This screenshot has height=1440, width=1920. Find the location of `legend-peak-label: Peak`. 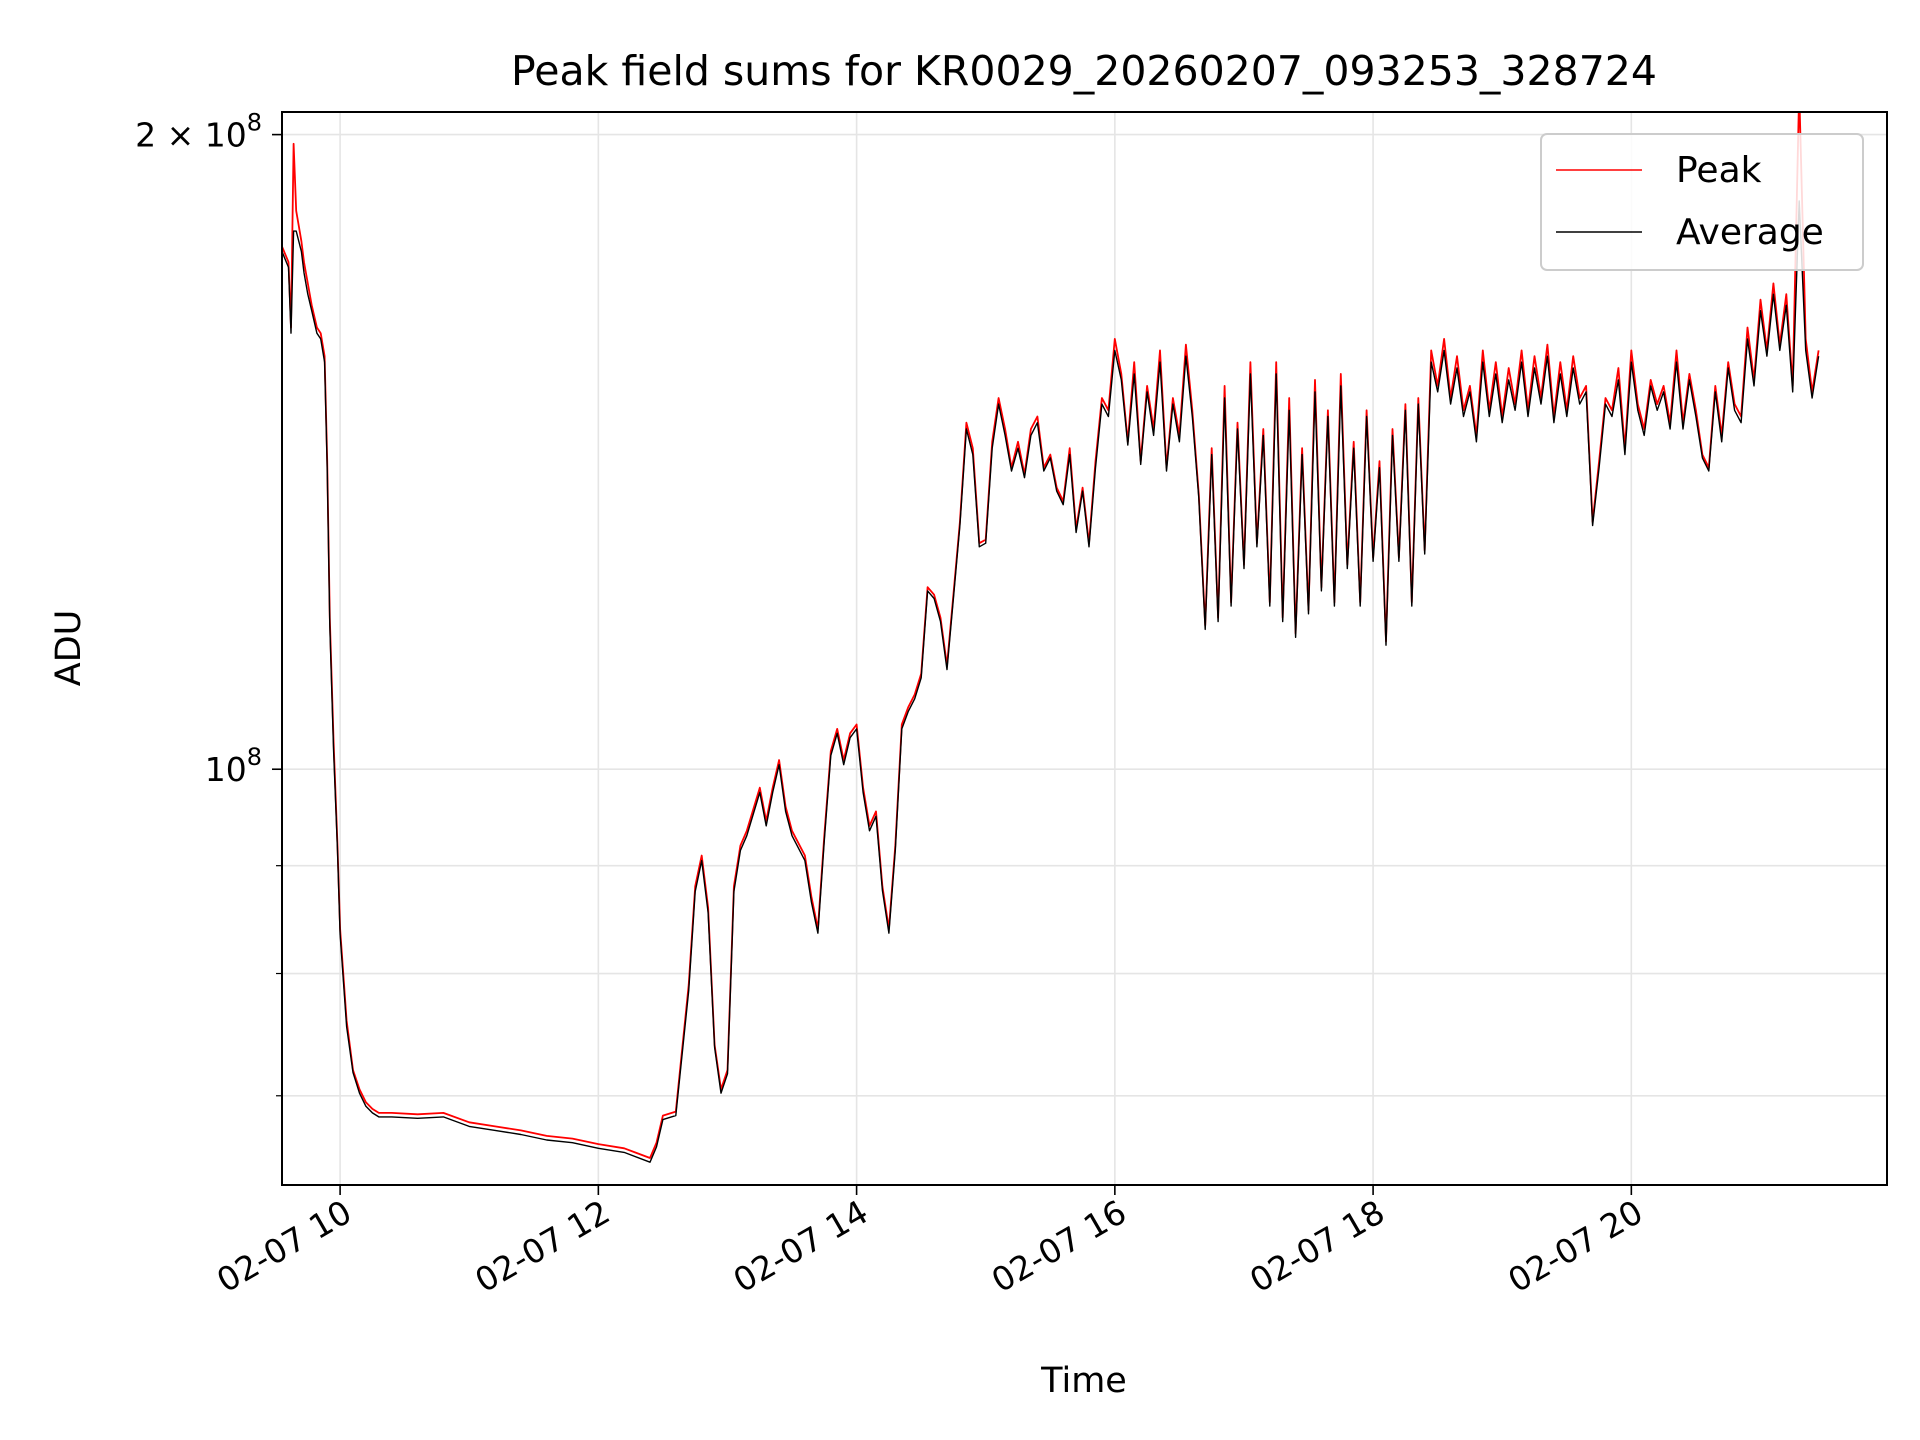

legend-peak-label: Peak is located at coordinates (1719, 170).